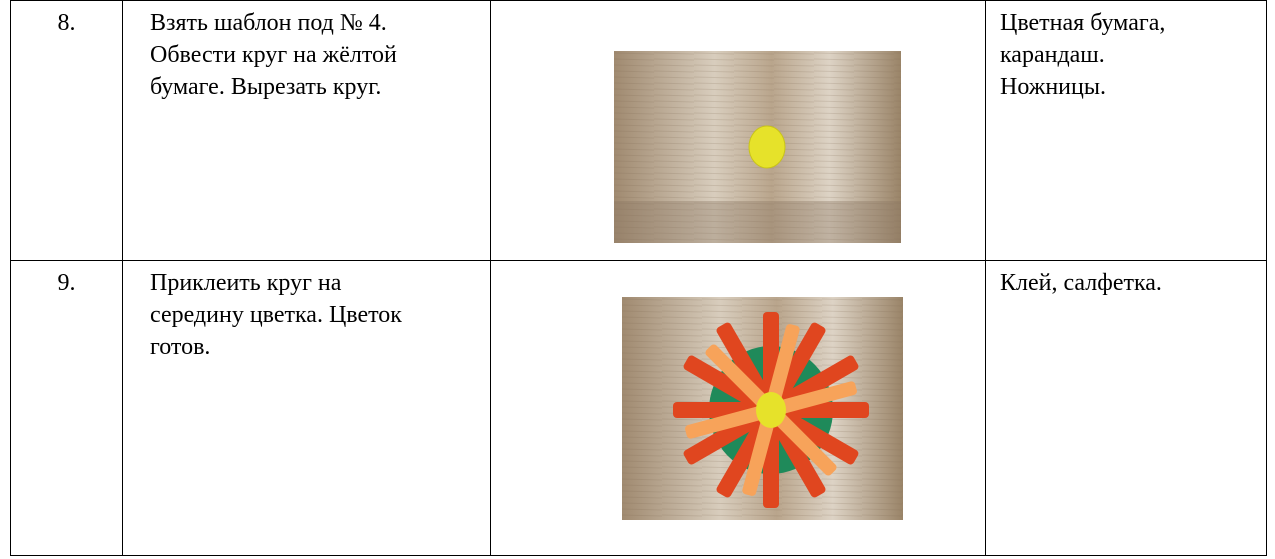 The width and height of the screenshot is (1275, 559). Describe the element at coordinates (66, 130) in the screenshot. I see `number-cell: 8.` at that location.